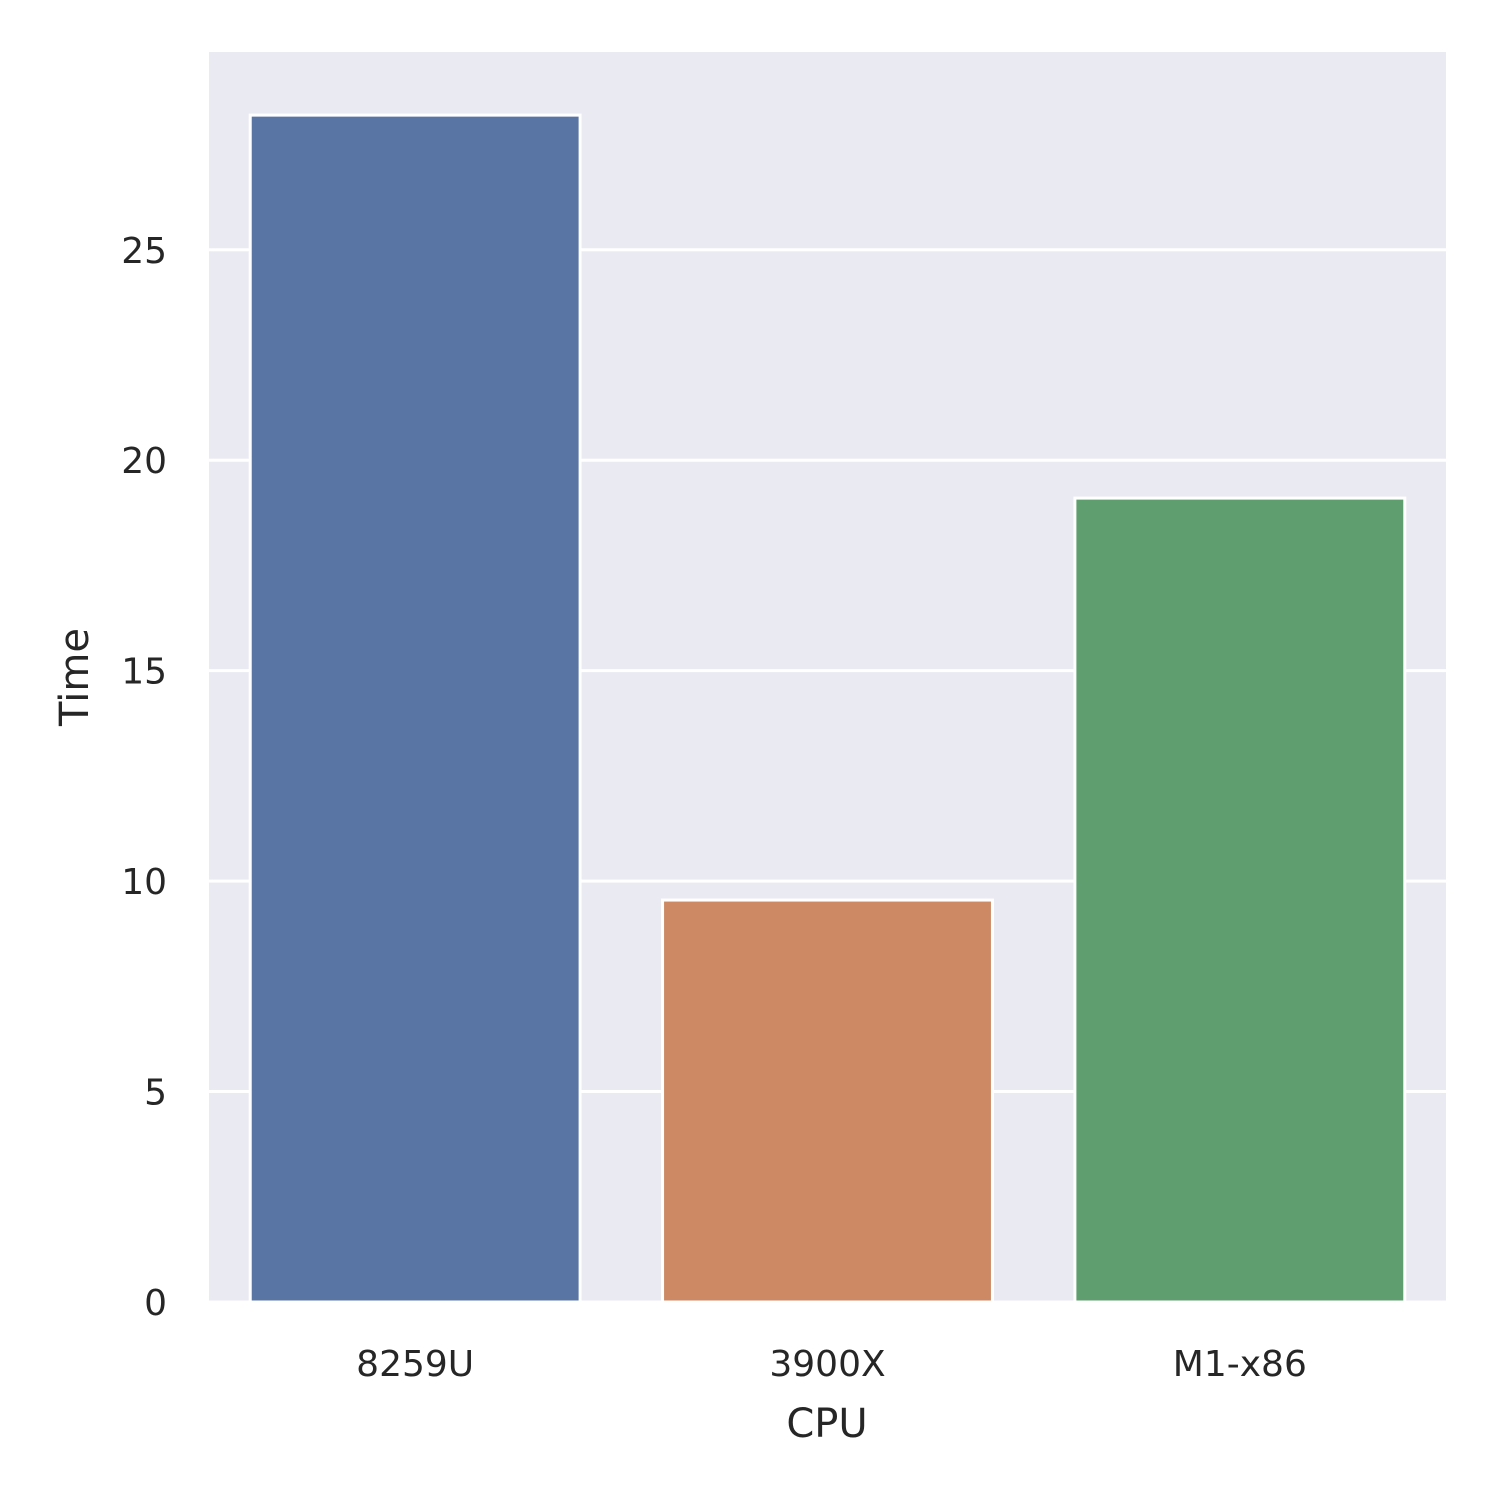  What do you see at coordinates (155, 1303) in the screenshot?
I see `y-tick-label: 0` at bounding box center [155, 1303].